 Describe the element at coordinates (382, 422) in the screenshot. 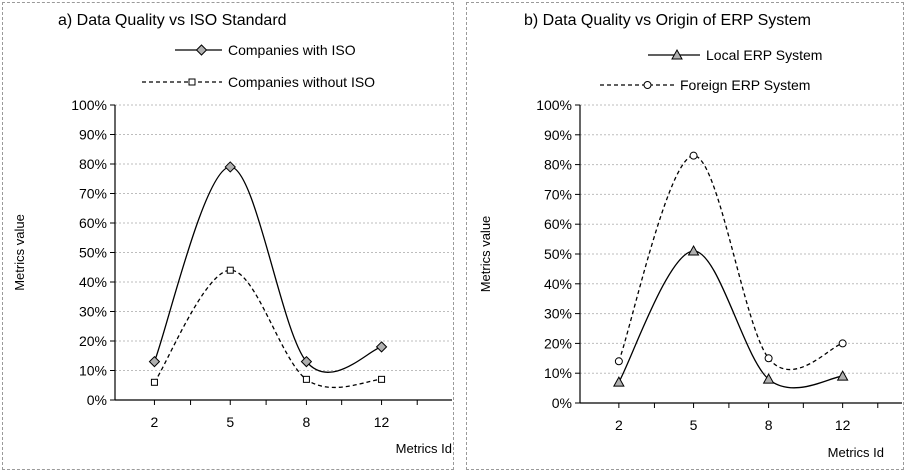

I see `x-tick-label-a: 12` at that location.